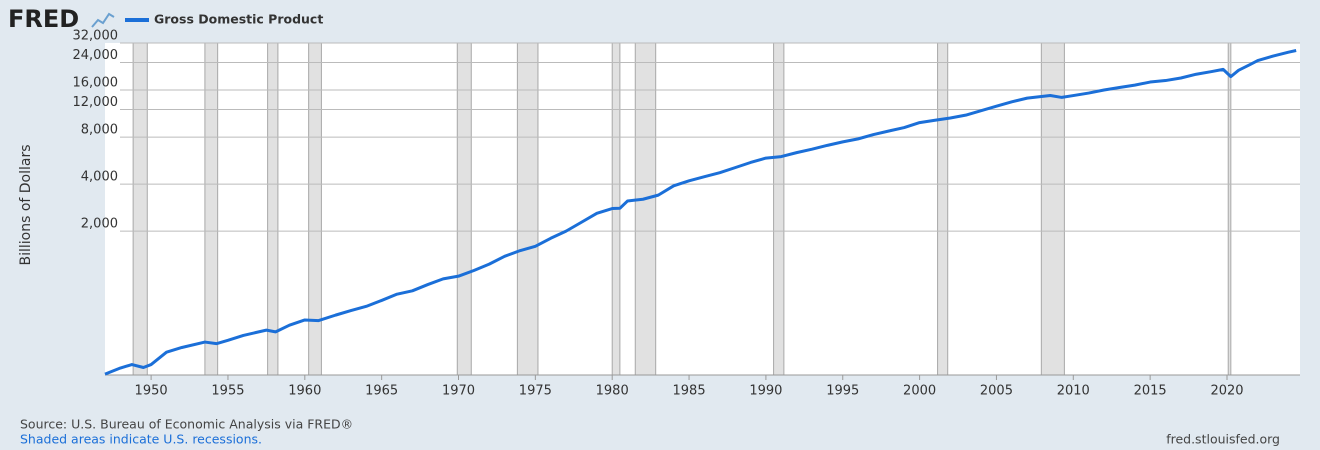 This screenshot has height=450, width=1320. What do you see at coordinates (842, 391) in the screenshot?
I see `x-tick-label: 1995` at bounding box center [842, 391].